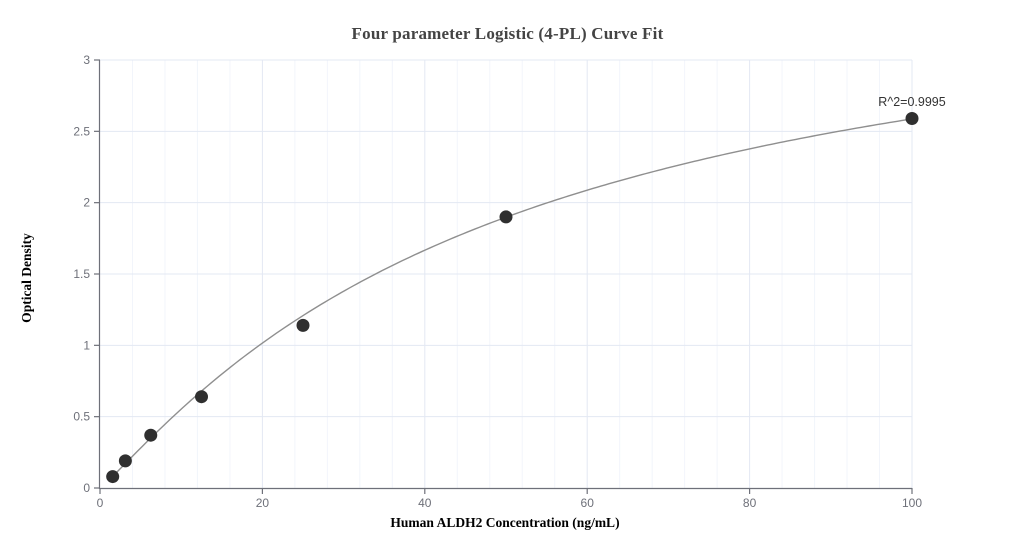 The width and height of the screenshot is (1015, 560). What do you see at coordinates (86, 60) in the screenshot?
I see `y-tick-label: 3` at bounding box center [86, 60].